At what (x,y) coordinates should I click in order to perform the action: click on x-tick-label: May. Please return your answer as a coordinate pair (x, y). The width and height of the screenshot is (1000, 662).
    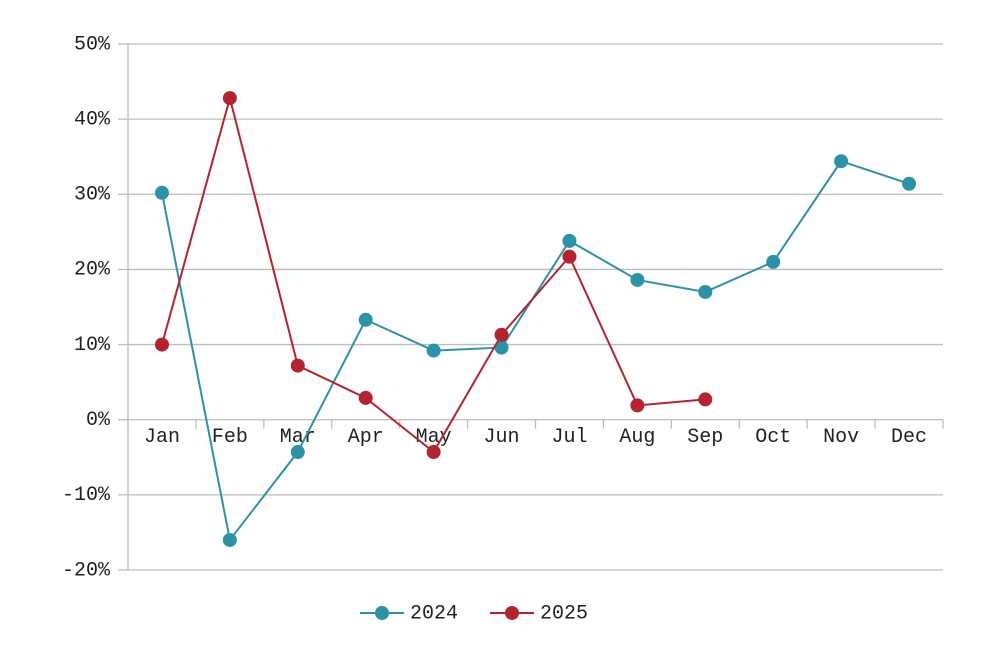
    Looking at the image, I should click on (434, 437).